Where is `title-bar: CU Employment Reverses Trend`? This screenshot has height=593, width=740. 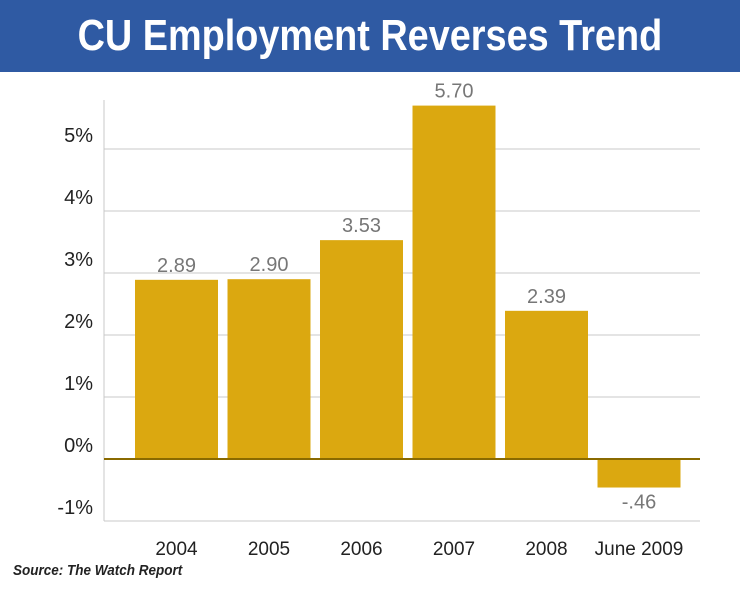
title-bar: CU Employment Reverses Trend is located at coordinates (370, 36).